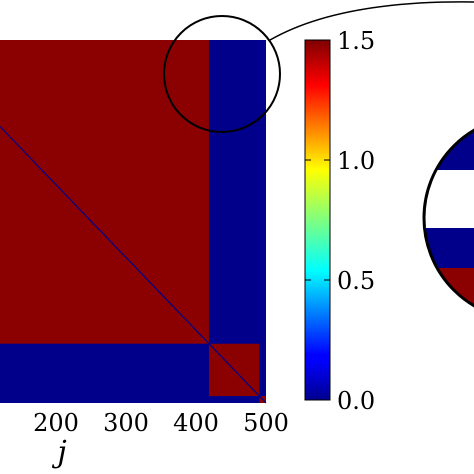  I want to click on colorbar: 0.0 0.5 1.0 1.5, so click(339, 221).